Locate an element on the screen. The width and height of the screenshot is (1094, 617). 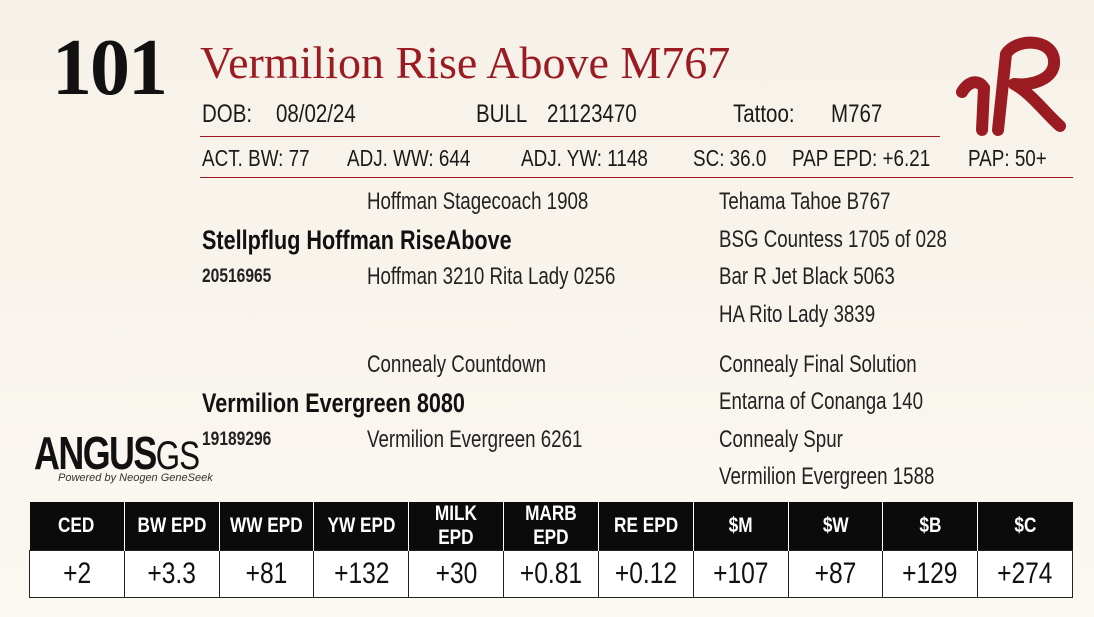
dam-dam-sire: Connealy Spur is located at coordinates (781, 439).